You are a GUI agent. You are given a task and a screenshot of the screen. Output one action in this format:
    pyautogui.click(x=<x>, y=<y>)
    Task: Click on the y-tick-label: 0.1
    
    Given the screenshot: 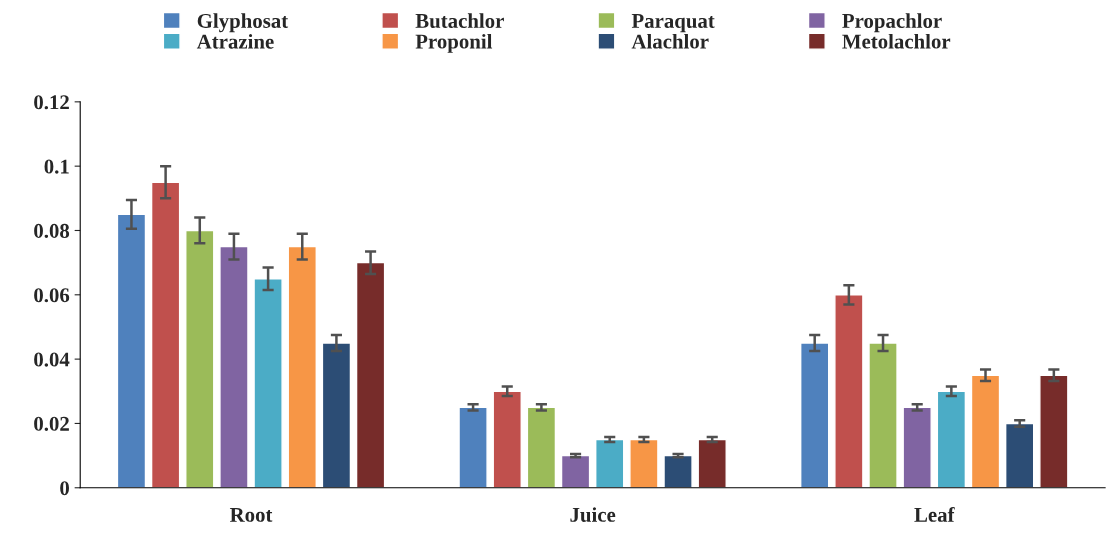 What is the action you would take?
    pyautogui.click(x=56, y=166)
    